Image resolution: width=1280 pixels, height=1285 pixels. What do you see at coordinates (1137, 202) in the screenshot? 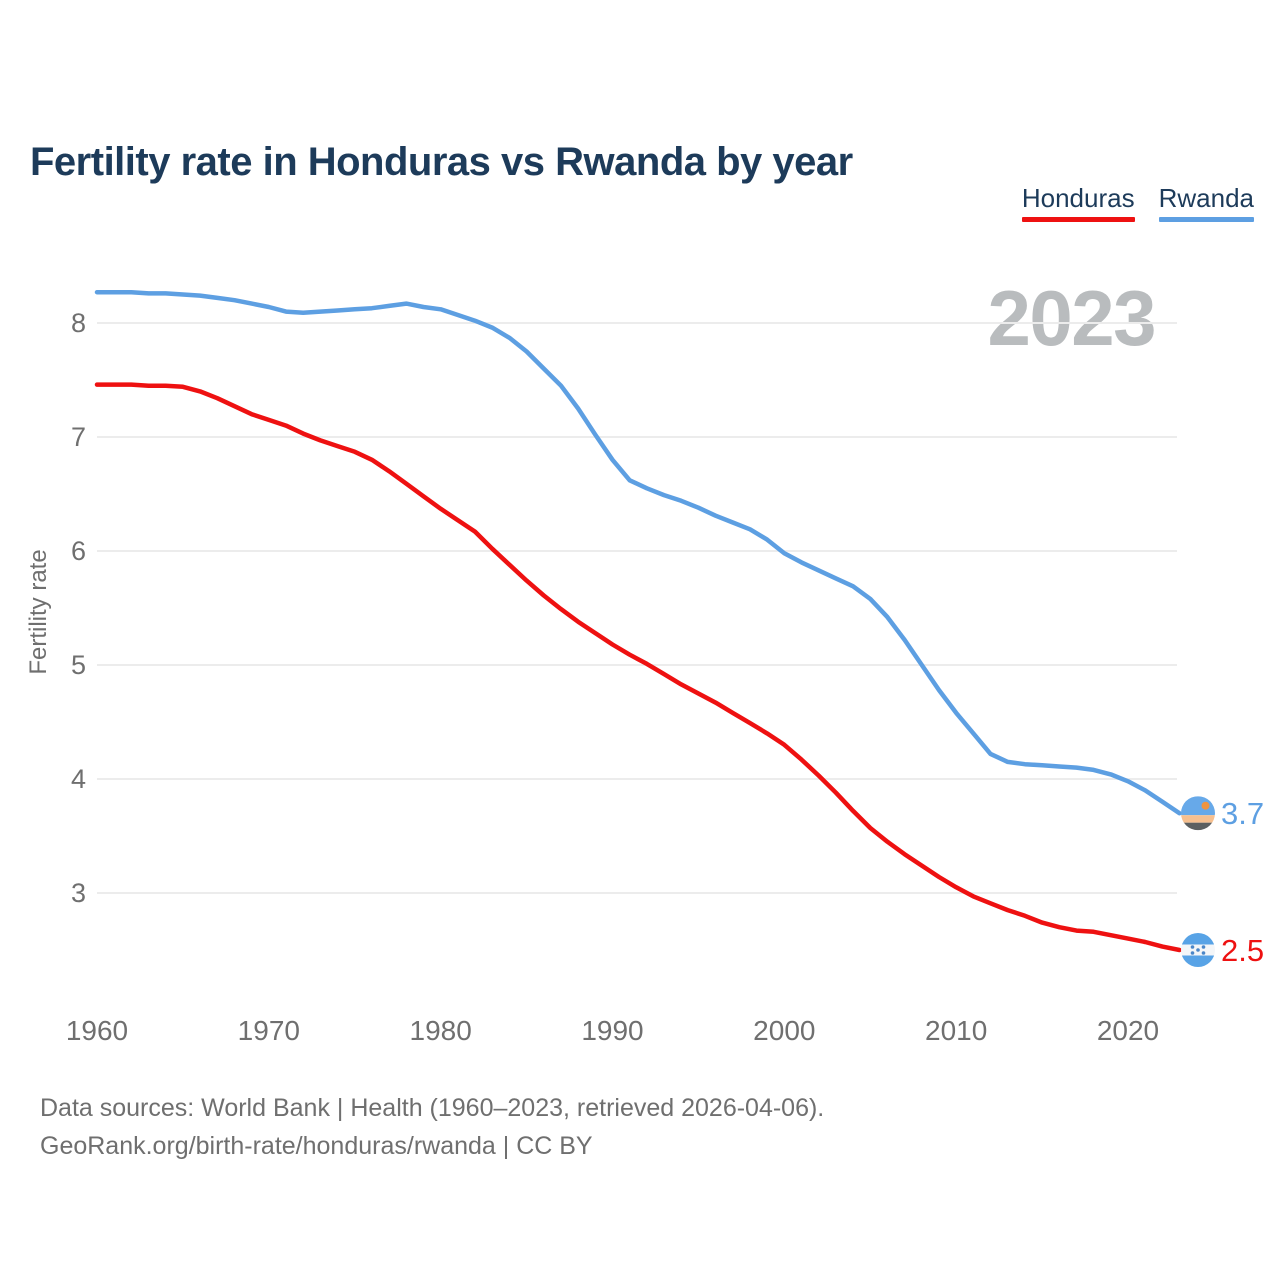
I see `chart-legend: Honduras Rwanda` at bounding box center [1137, 202].